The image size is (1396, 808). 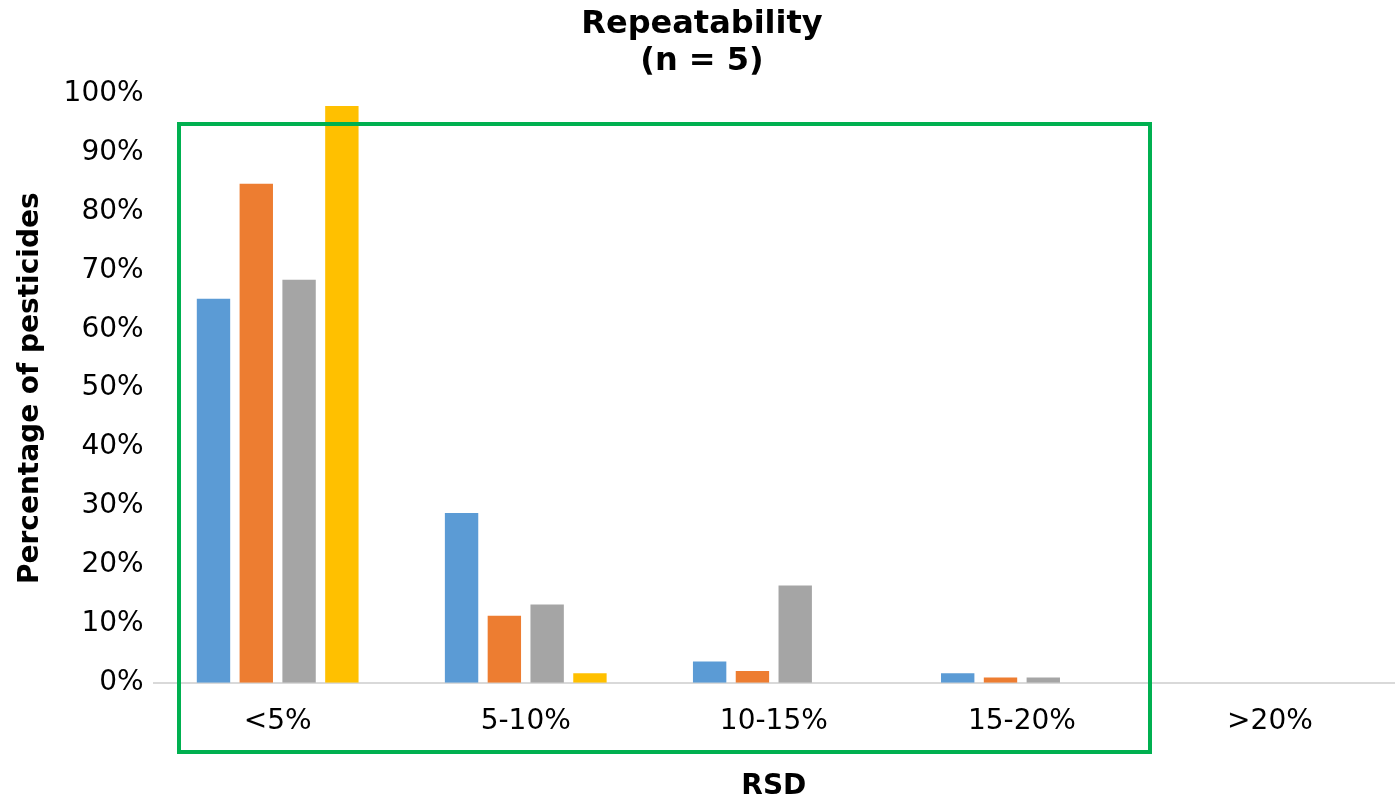 What do you see at coordinates (29, 388) in the screenshot?
I see `y-axis-title: Percentage of pesticides` at bounding box center [29, 388].